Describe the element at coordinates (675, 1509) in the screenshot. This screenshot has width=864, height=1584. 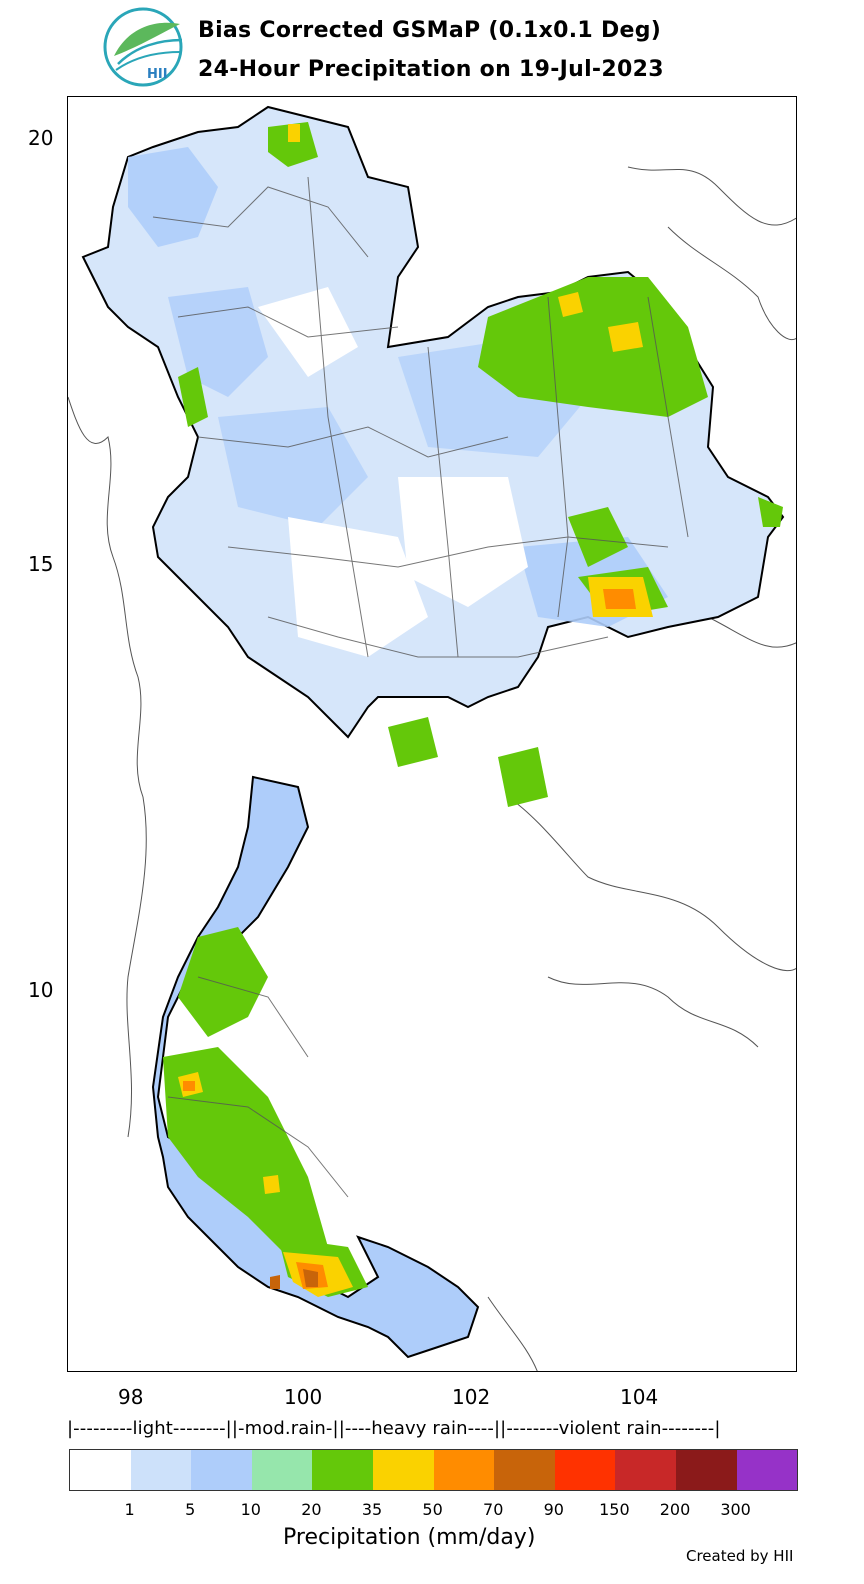
I see `colorbar-tick-label: 200` at that location.